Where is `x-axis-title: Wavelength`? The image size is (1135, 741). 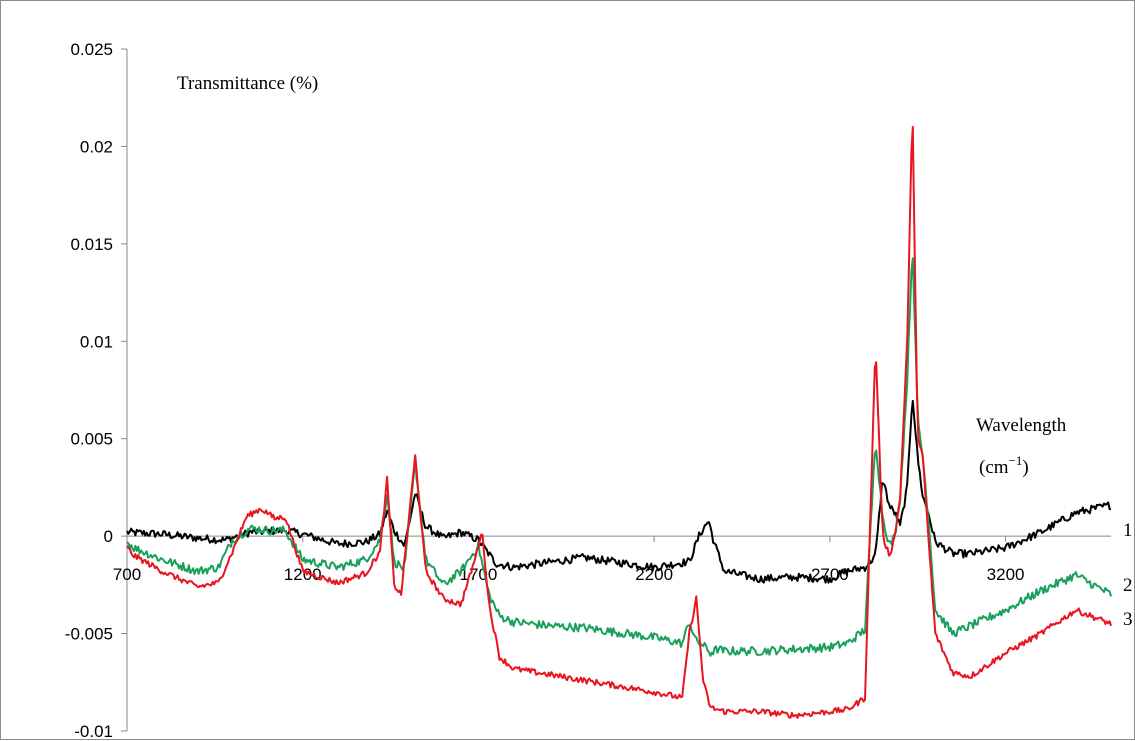
x-axis-title: Wavelength is located at coordinates (1021, 425).